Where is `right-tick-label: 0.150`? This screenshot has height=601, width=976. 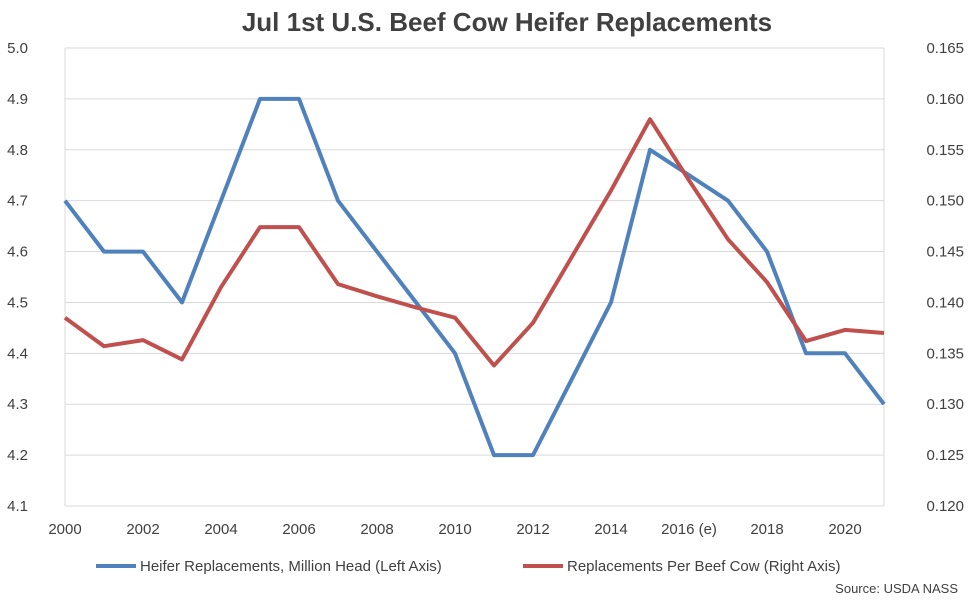
right-tick-label: 0.150 is located at coordinates (945, 201).